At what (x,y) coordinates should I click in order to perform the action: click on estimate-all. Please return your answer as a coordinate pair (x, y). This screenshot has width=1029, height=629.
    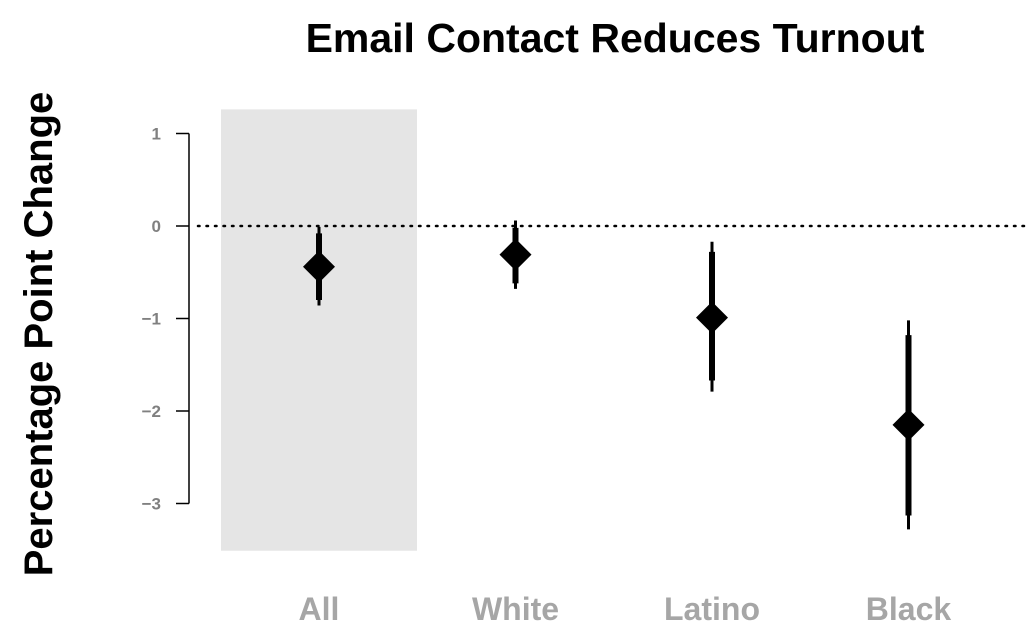
    Looking at the image, I should click on (319, 266).